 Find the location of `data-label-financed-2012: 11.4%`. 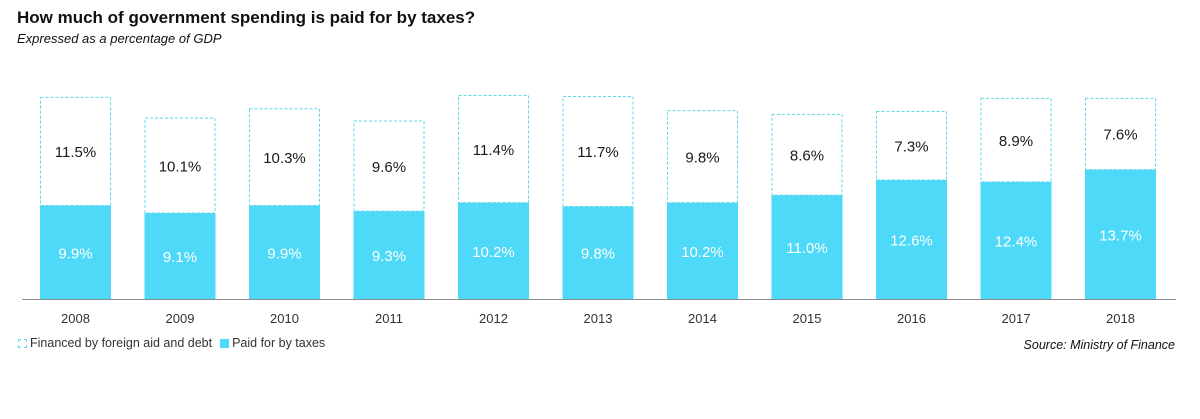

data-label-financed-2012: 11.4% is located at coordinates (493, 150).